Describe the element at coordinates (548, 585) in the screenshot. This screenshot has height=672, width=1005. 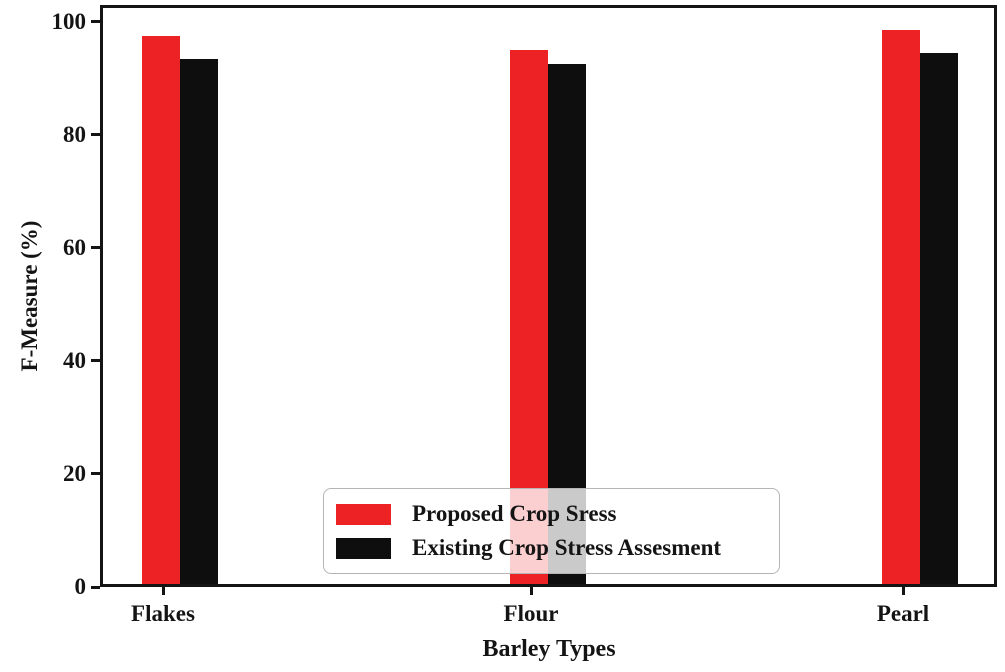
I see `x-axis-spine` at that location.